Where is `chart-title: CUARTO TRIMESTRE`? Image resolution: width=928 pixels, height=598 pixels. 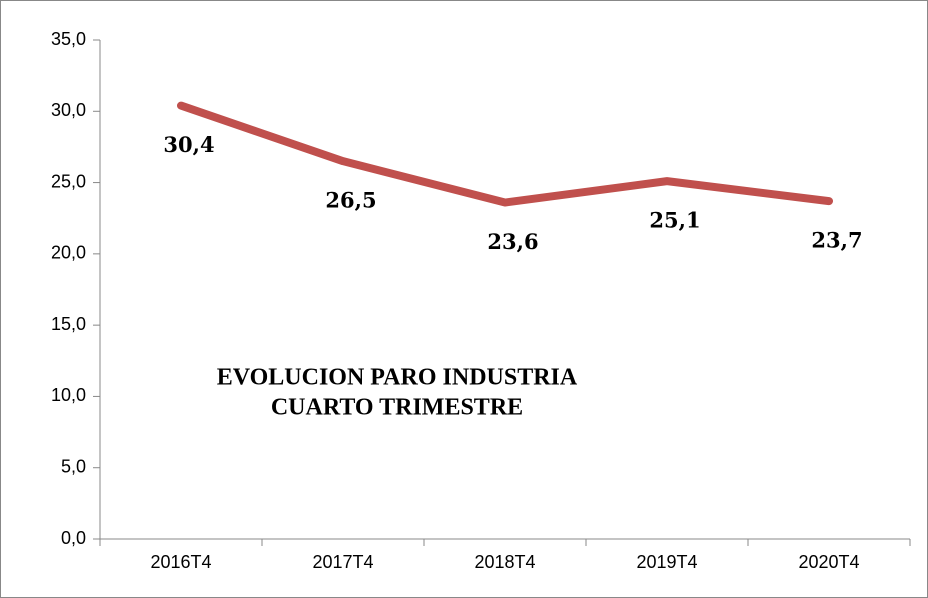 chart-title: CUARTO TRIMESTRE is located at coordinates (397, 408).